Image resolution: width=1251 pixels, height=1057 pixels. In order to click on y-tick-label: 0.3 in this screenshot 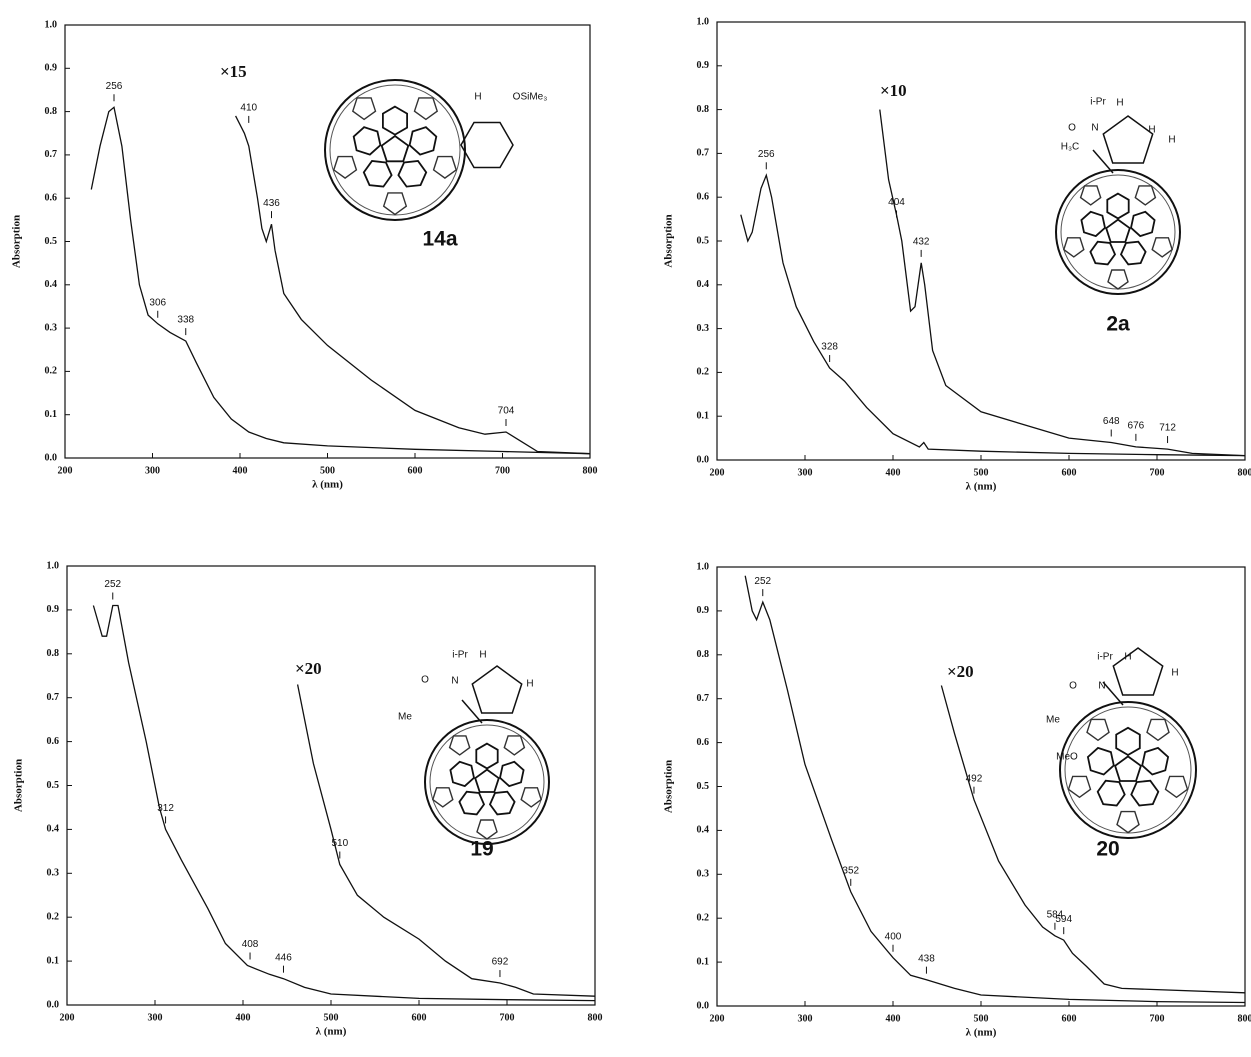, I will do `click(51, 327)`.